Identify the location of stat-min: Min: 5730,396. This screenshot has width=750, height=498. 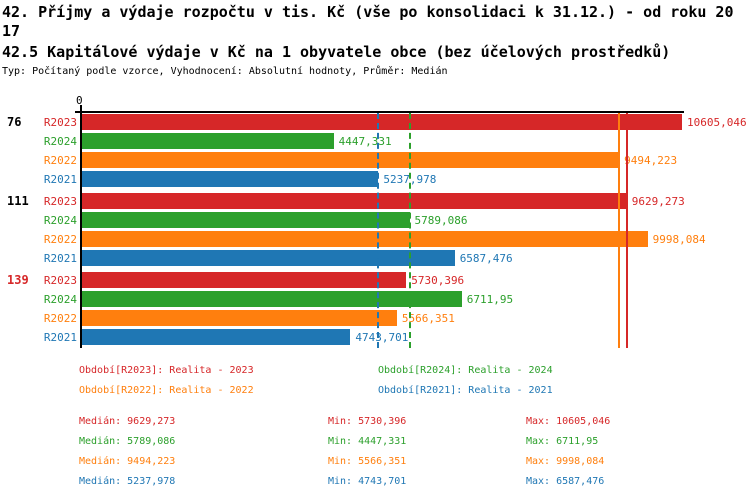
(367, 421).